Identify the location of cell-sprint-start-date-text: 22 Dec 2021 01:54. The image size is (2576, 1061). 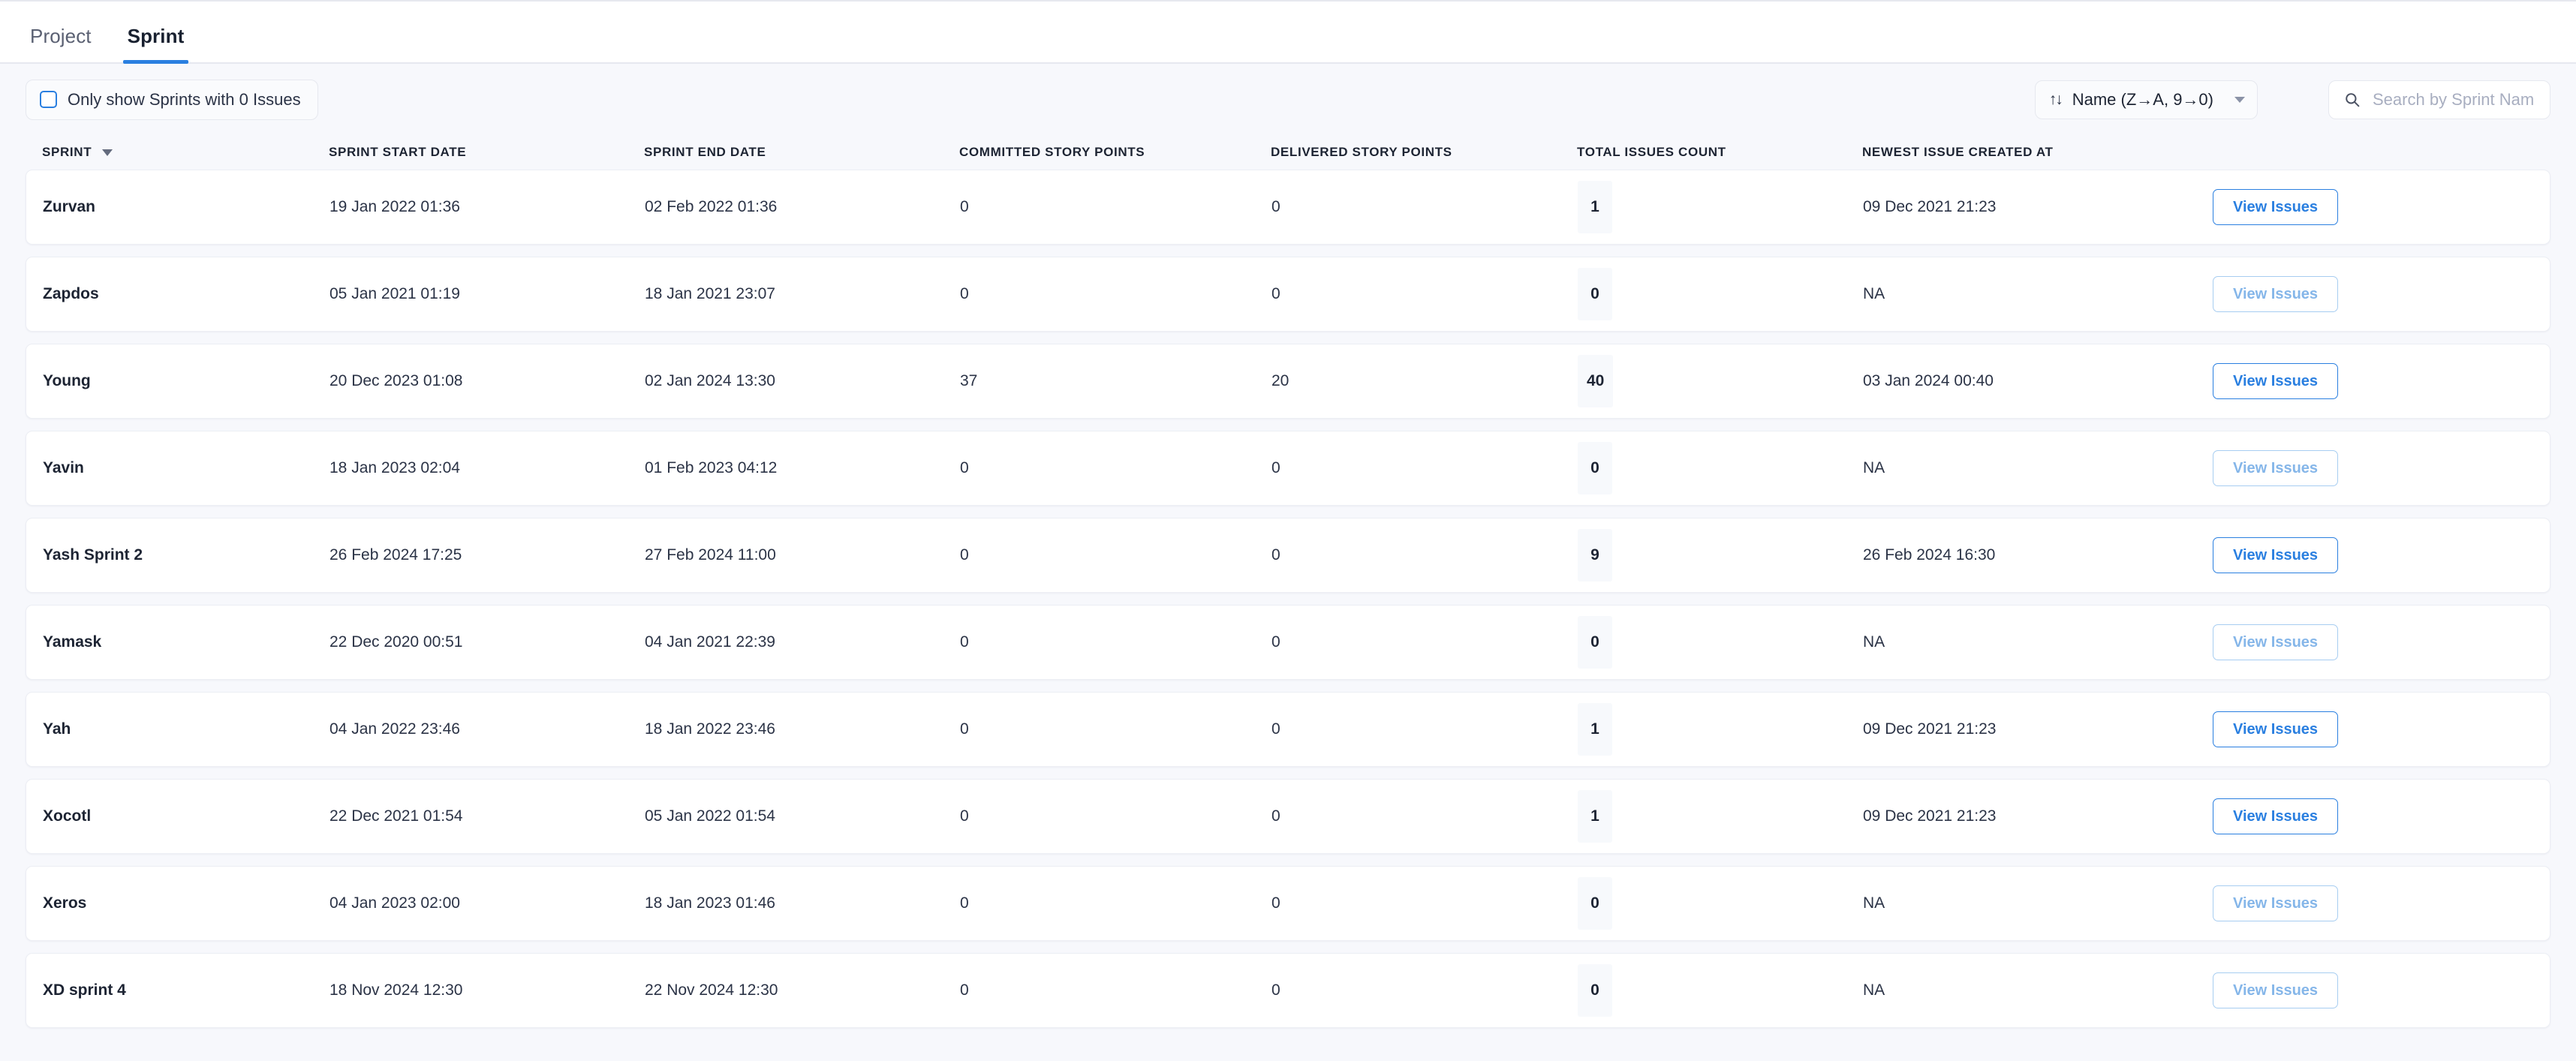
(396, 816).